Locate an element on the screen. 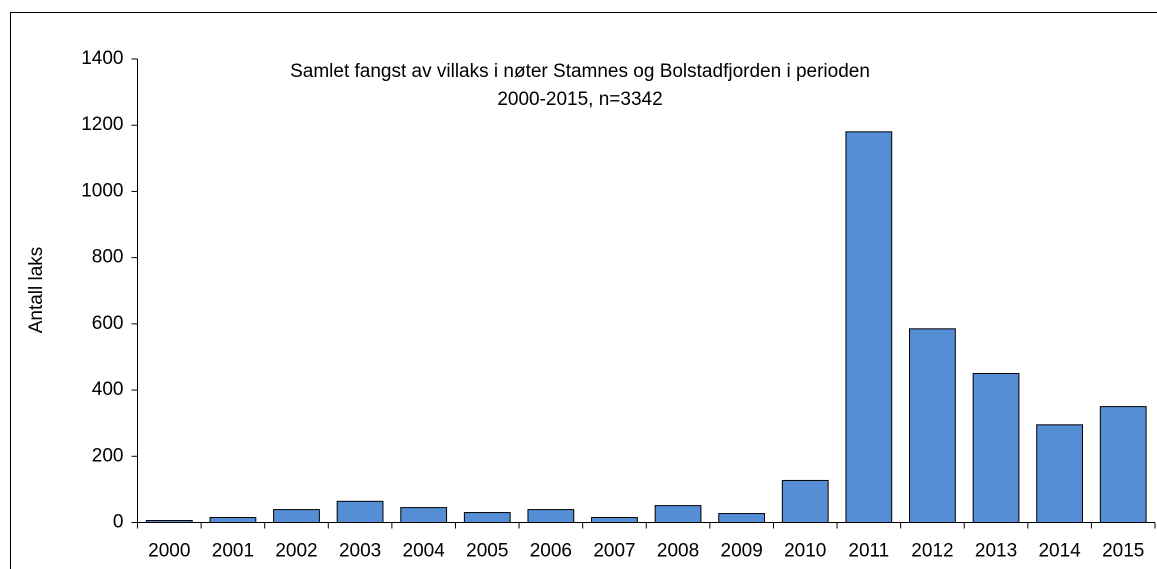 Image resolution: width=1157 pixels, height=569 pixels. x-tick-label: 2010 is located at coordinates (805, 551).